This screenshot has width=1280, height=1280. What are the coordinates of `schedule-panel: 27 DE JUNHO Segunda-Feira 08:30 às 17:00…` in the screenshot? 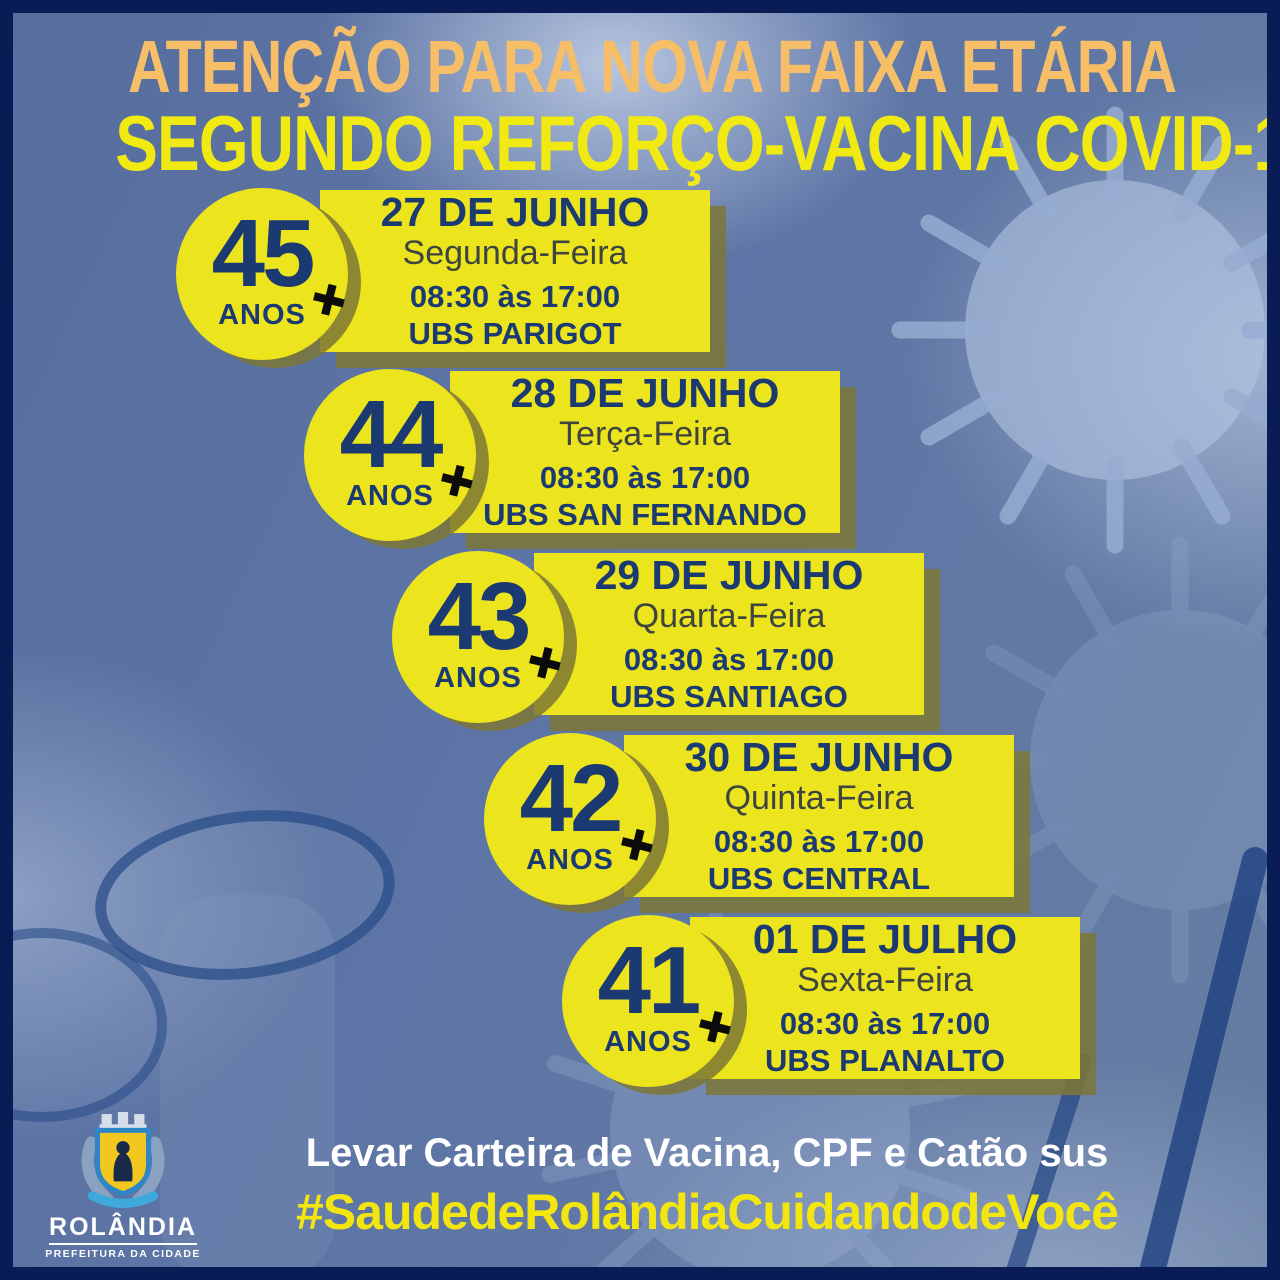 It's located at (515, 271).